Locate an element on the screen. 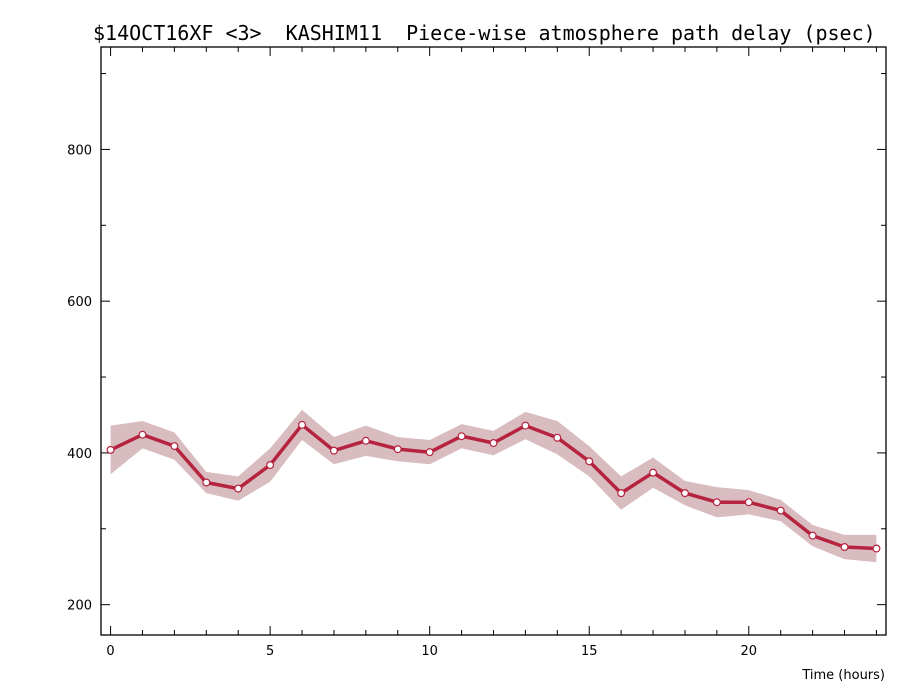 The height and width of the screenshot is (687, 905). x-tick-label: 20 is located at coordinates (749, 651).